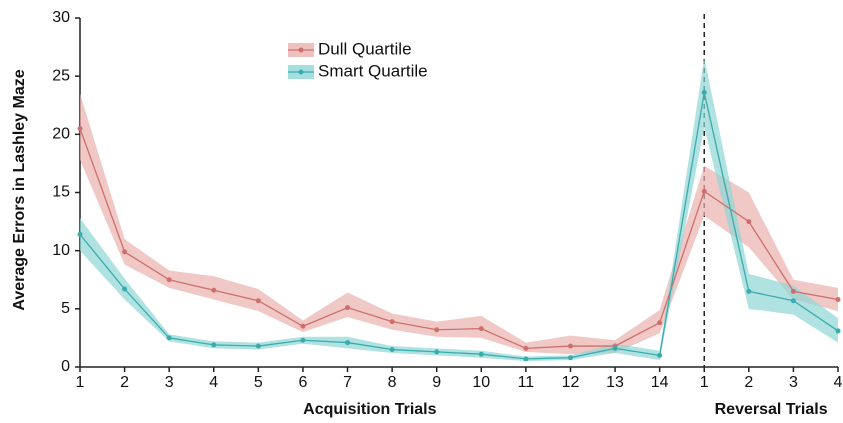 Image resolution: width=843 pixels, height=423 pixels. What do you see at coordinates (65, 366) in the screenshot?
I see `y-tick-label: 0` at bounding box center [65, 366].